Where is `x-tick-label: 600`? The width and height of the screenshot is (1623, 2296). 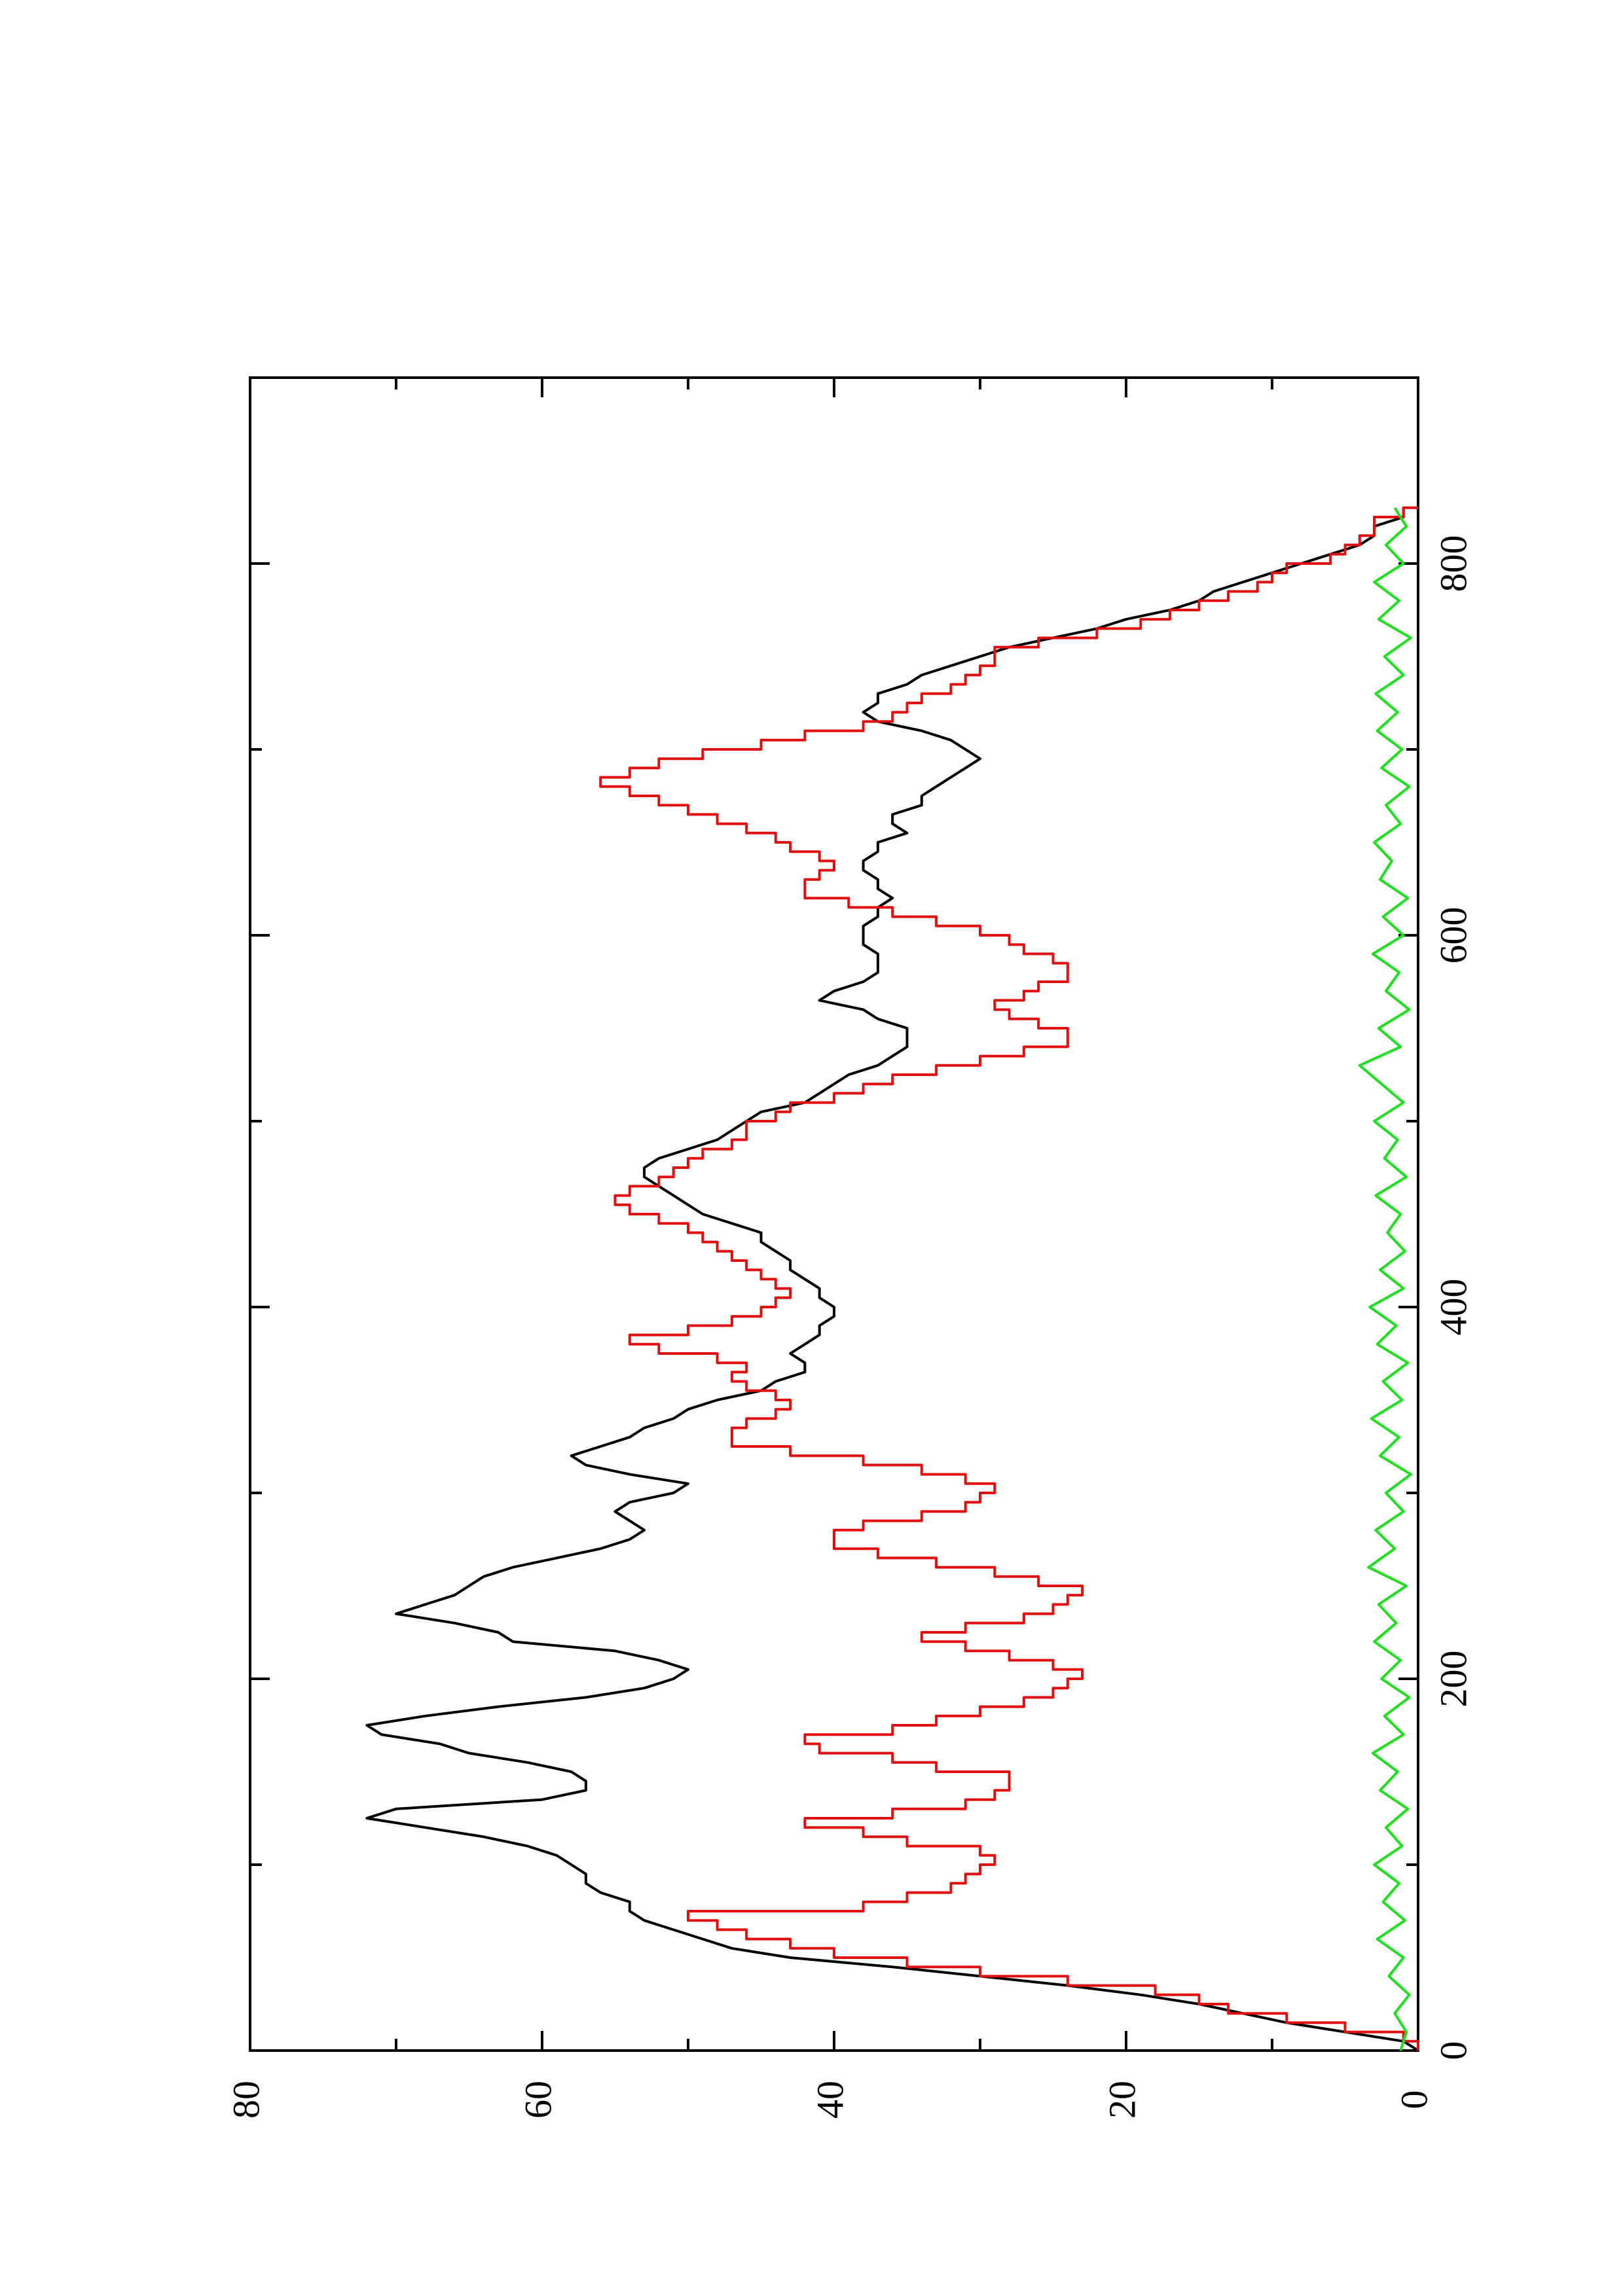
x-tick-label: 600 is located at coordinates (1453, 935).